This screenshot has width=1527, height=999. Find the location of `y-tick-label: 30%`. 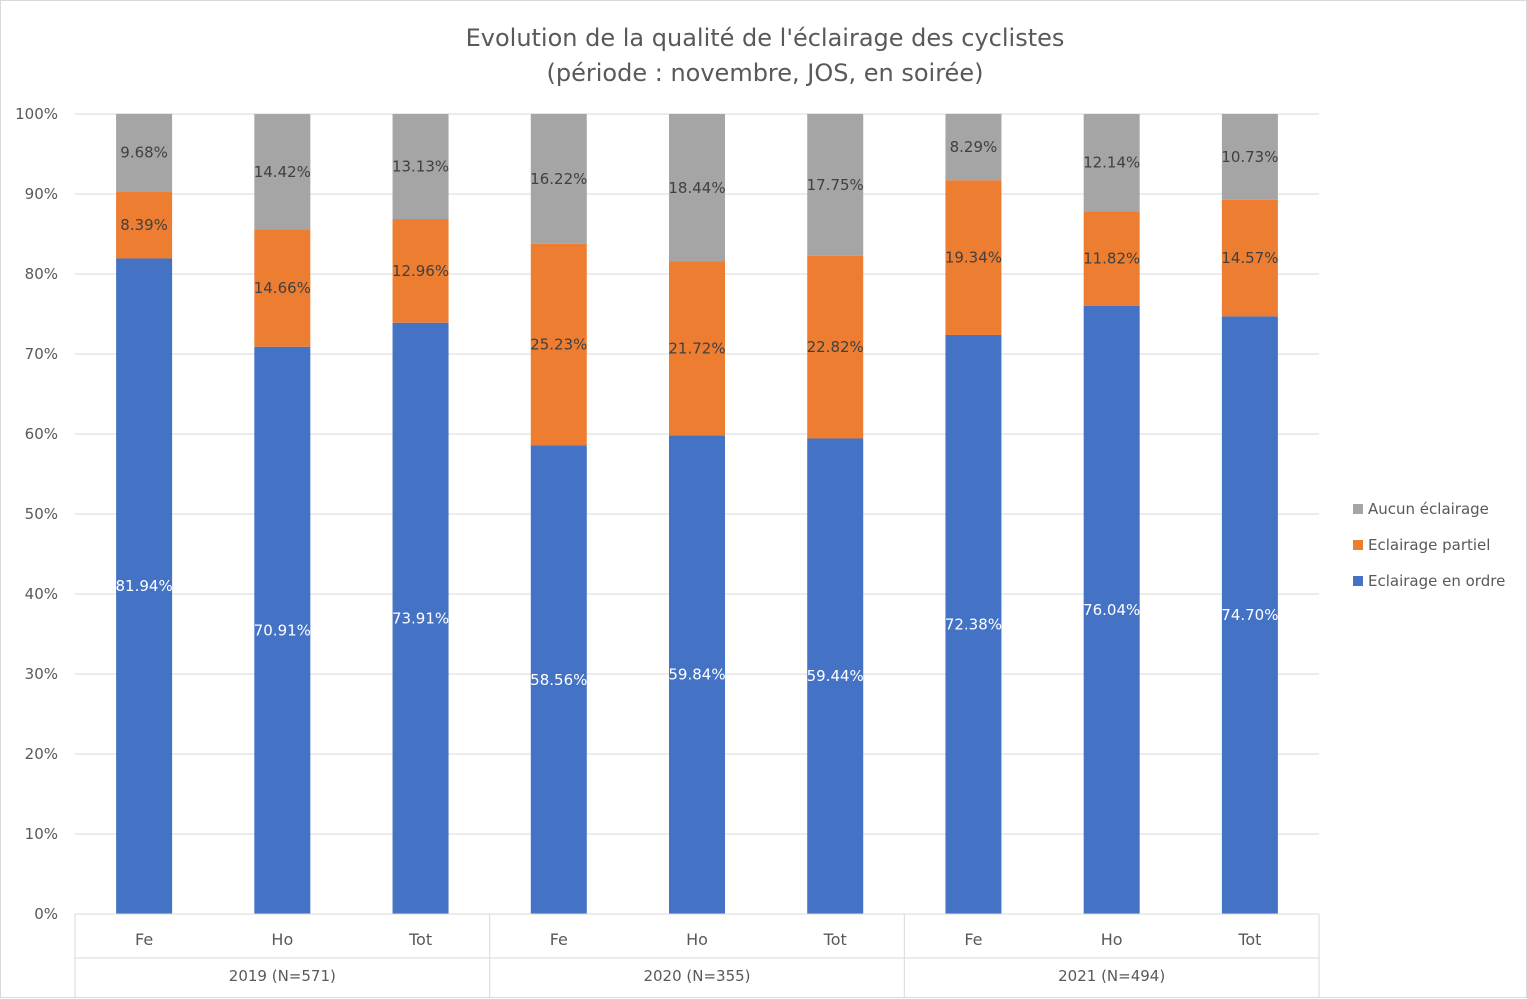

y-tick-label: 30% is located at coordinates (41, 674).